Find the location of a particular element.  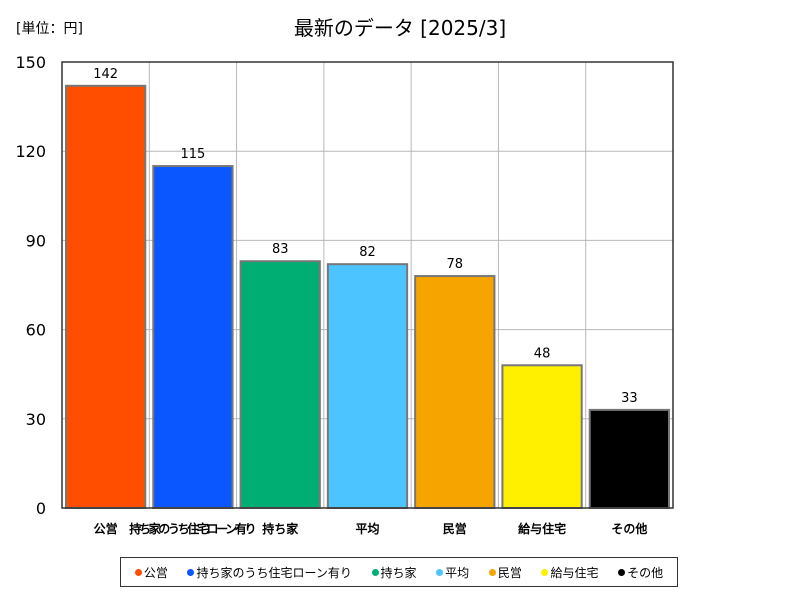

legend-item: 民営 is located at coordinates (505, 572).